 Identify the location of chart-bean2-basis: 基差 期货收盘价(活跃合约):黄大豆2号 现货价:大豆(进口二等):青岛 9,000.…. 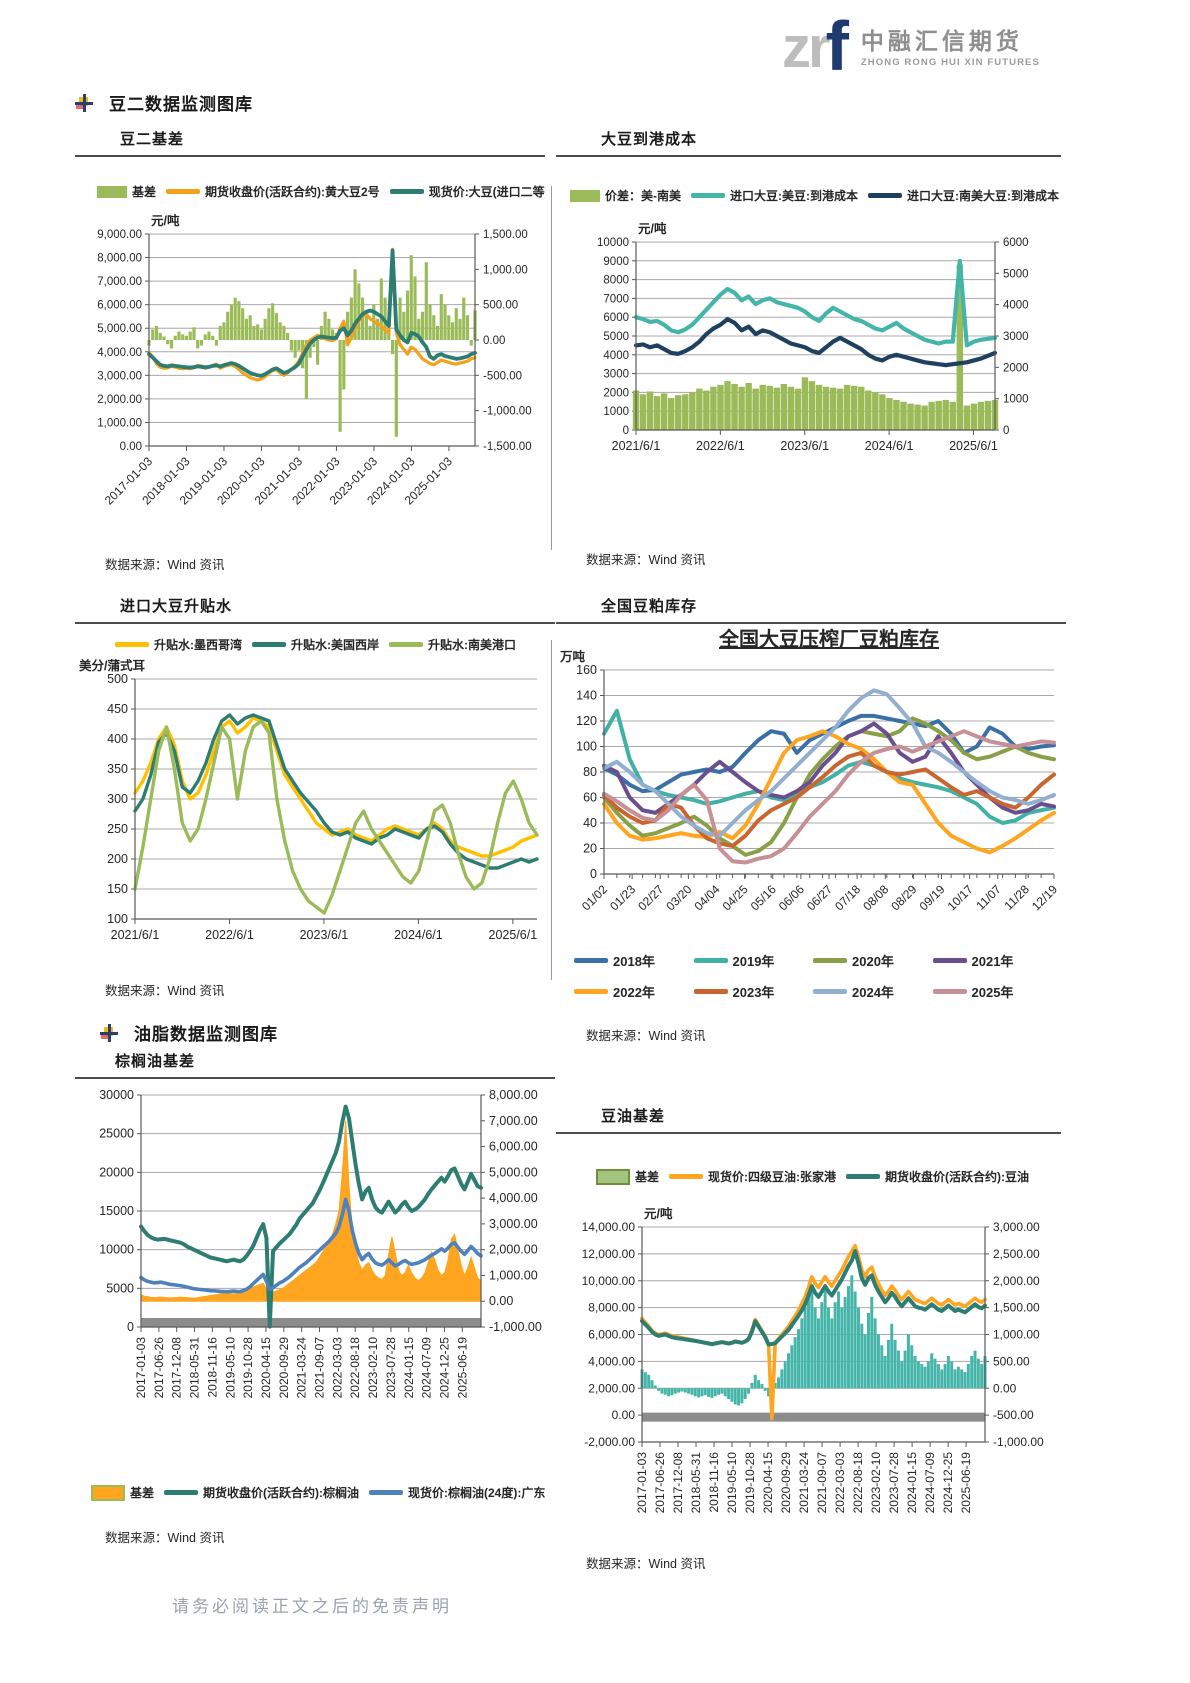
(310, 364).